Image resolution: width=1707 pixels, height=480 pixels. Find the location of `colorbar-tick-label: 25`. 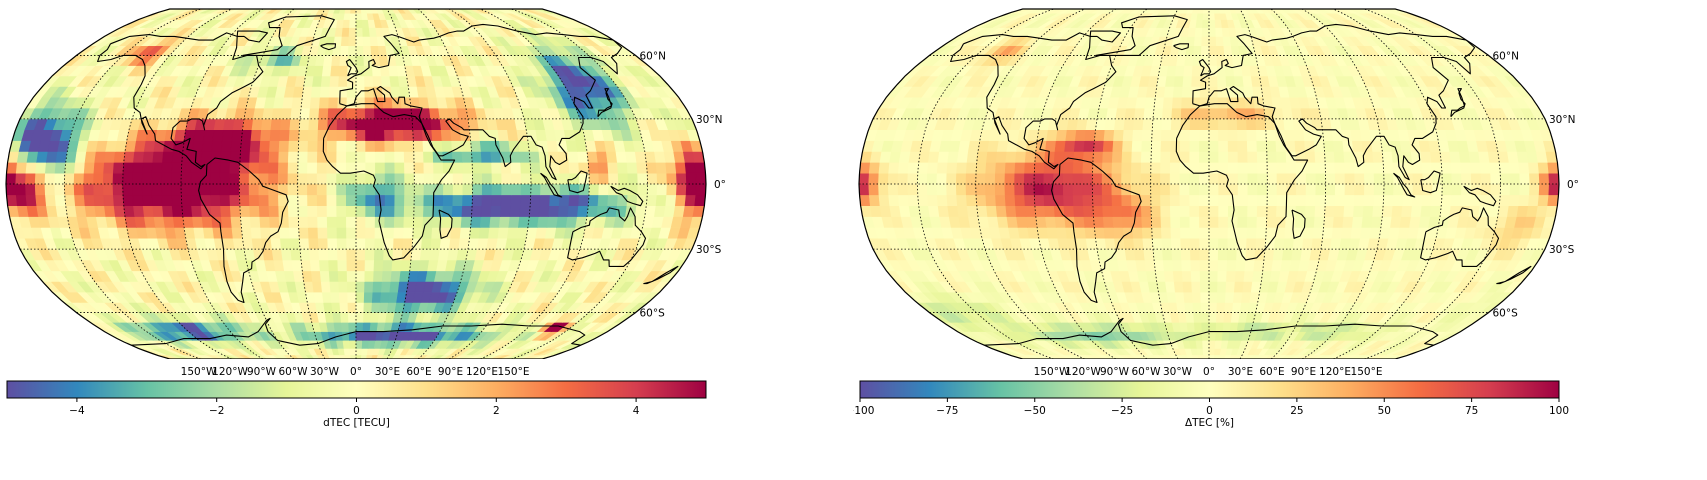

colorbar-tick-label: 25 is located at coordinates (1296, 411).